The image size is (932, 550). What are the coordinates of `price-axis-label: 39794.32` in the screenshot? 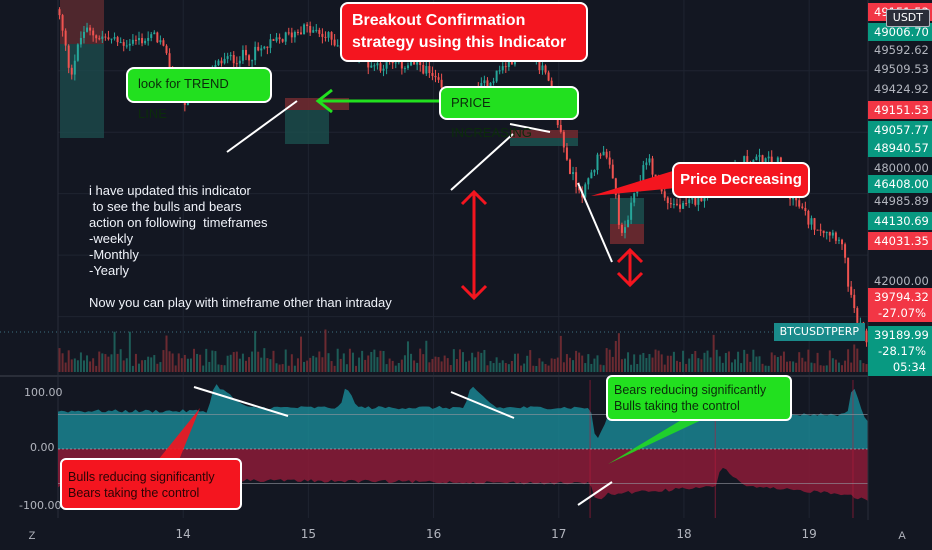 It's located at (900, 297).